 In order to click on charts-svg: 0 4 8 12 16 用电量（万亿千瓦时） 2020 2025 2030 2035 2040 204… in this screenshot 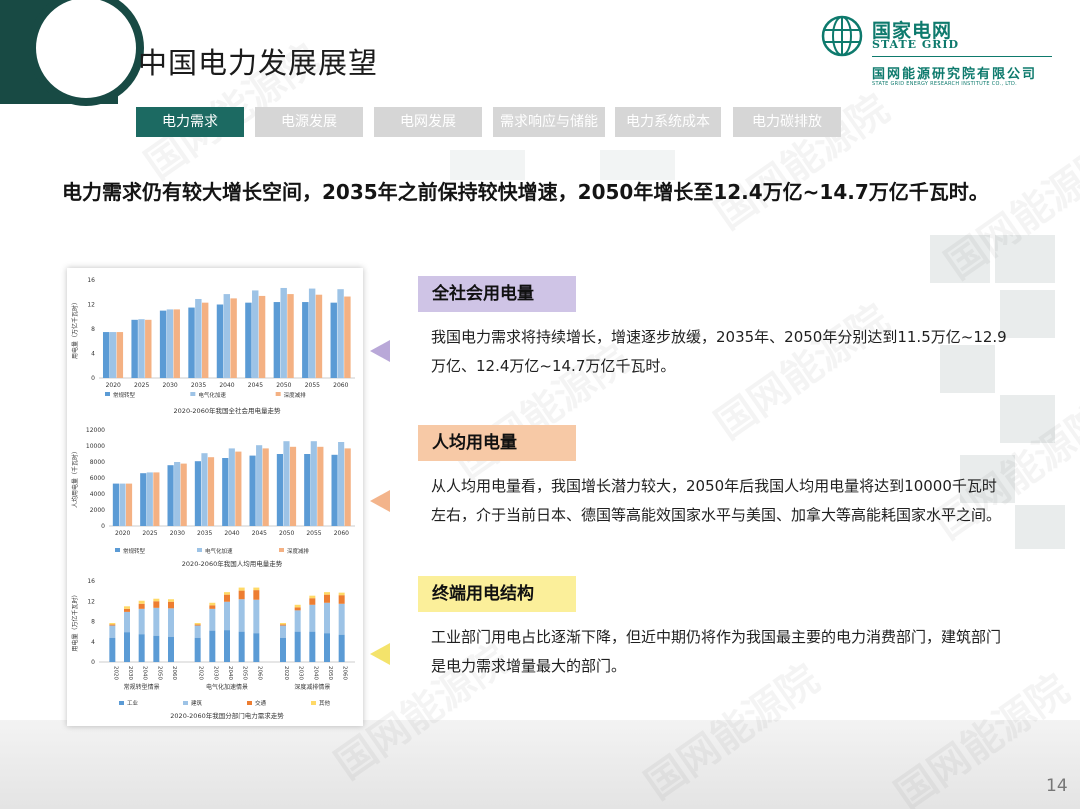, I will do `click(213, 498)`.